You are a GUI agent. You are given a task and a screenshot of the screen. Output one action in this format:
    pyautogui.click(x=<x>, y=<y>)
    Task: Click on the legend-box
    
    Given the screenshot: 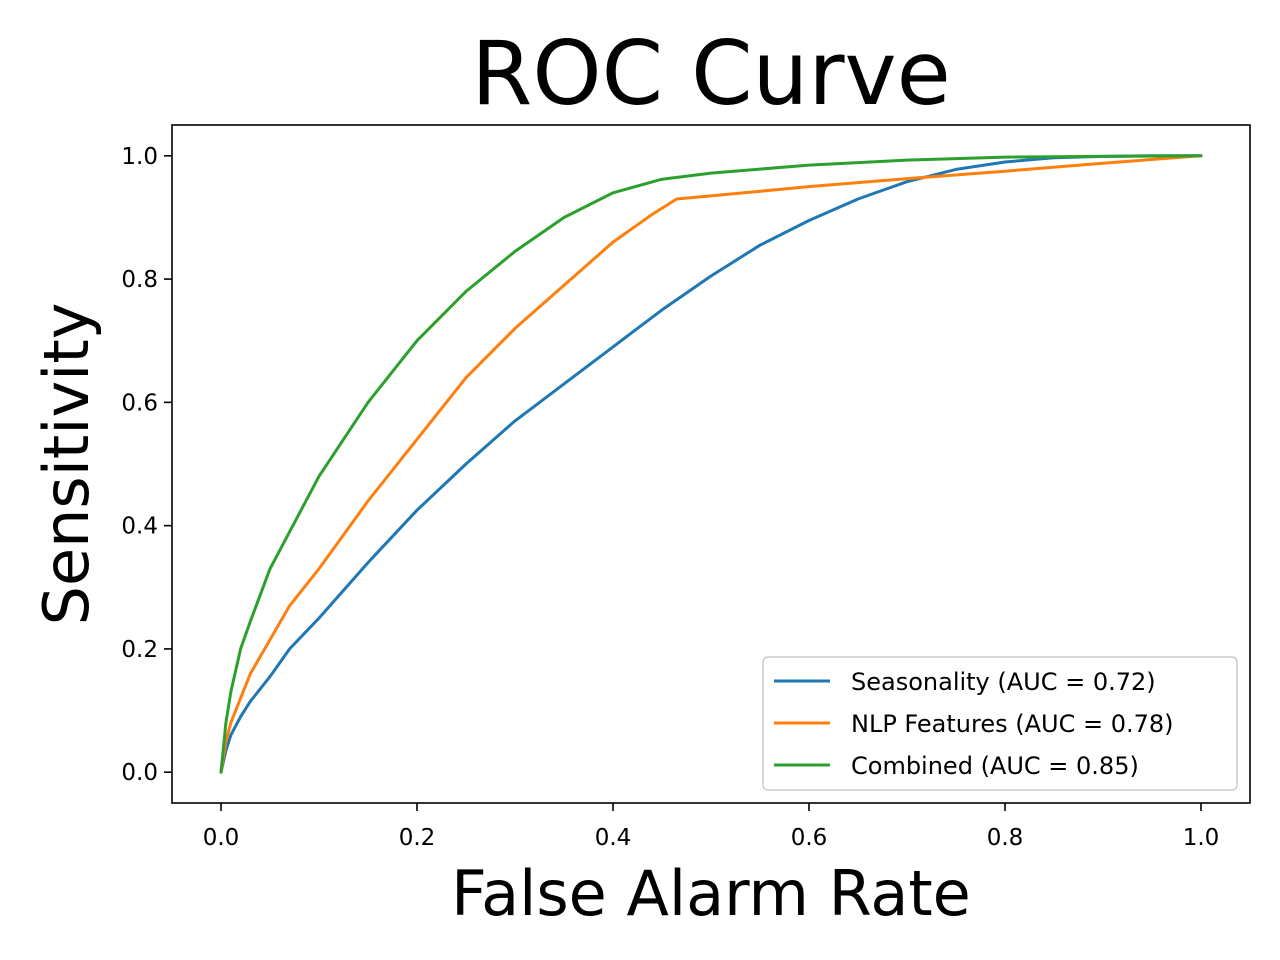 What is the action you would take?
    pyautogui.click(x=1000, y=723)
    